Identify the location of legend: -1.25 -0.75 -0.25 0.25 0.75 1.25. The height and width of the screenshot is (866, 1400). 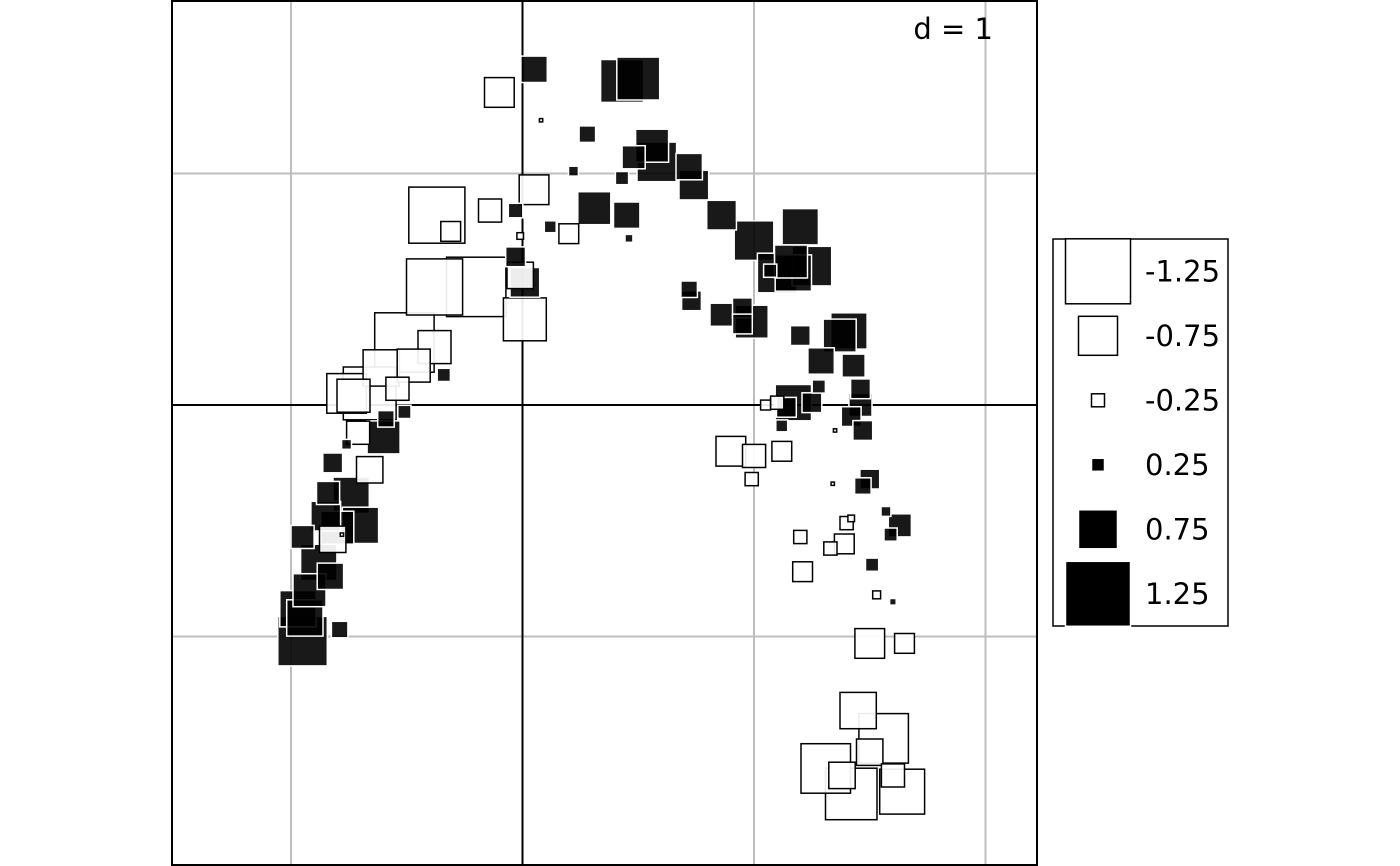
(1140, 433).